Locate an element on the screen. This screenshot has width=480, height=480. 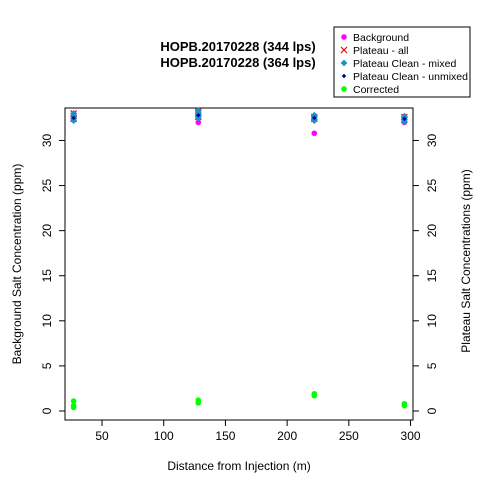
legend-marker-plateau-clean-unmixed is located at coordinates (344, 76).